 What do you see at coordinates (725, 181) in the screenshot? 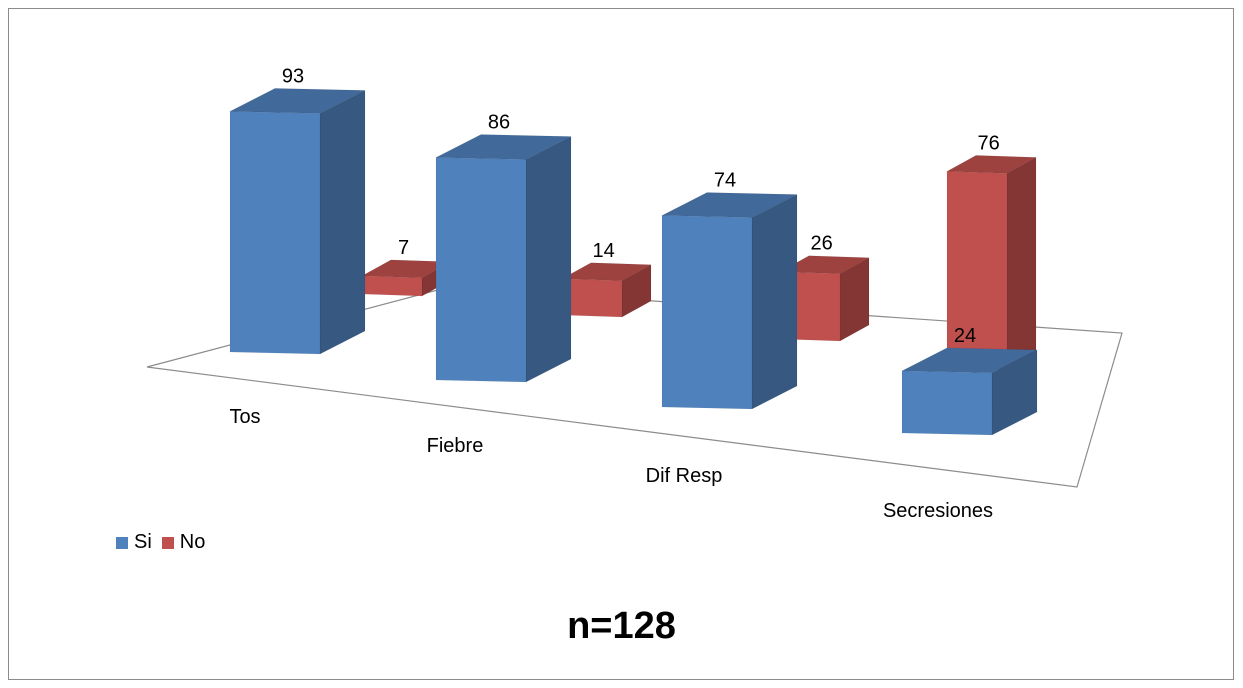
I see `data-label-si-dif-resp: 74` at bounding box center [725, 181].